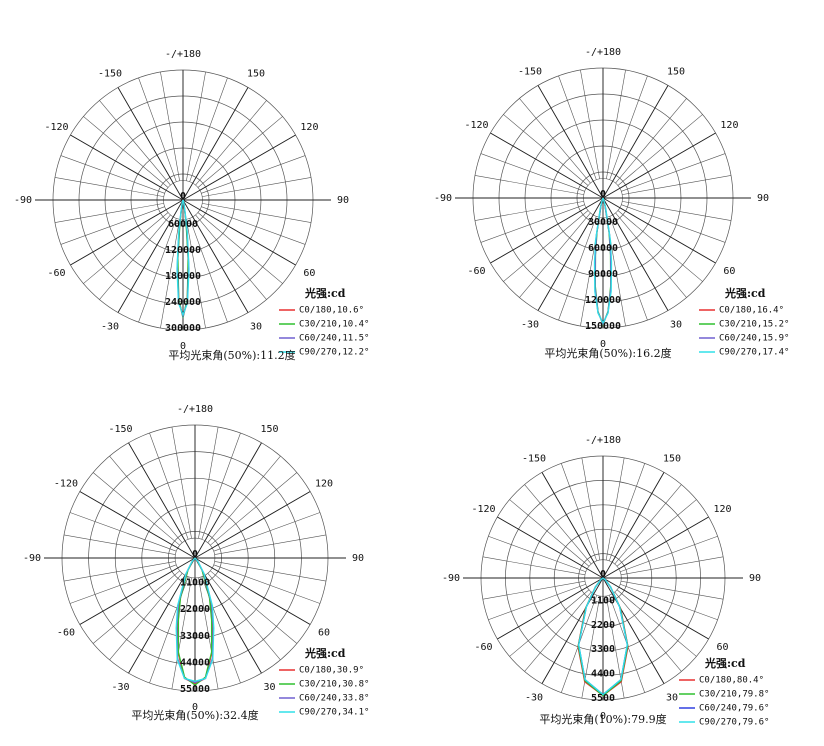 The width and height of the screenshot is (824, 746). Describe the element at coordinates (194, 715) in the screenshot. I see `caption: 平均光束角(50%):32.4度` at that location.